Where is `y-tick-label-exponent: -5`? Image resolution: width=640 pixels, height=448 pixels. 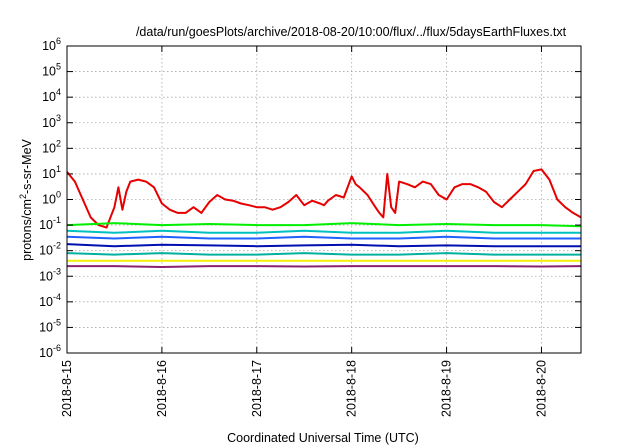
y-tick-label-exponent: -5 is located at coordinates (57, 322).